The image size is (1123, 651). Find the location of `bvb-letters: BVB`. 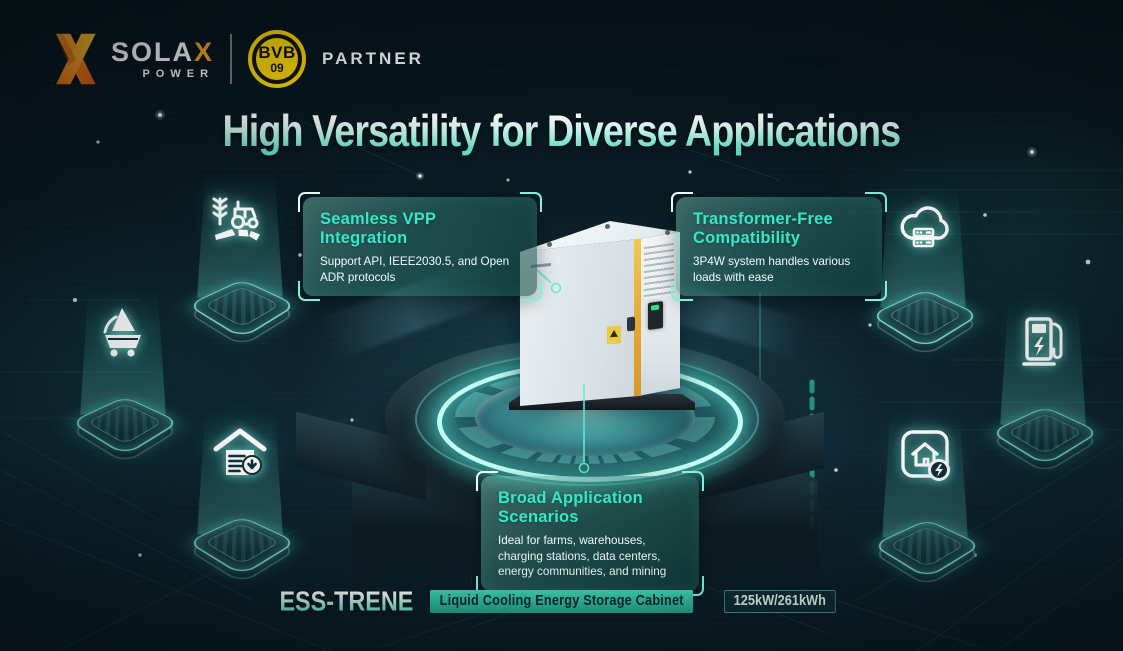

bvb-letters: BVB is located at coordinates (277, 52).